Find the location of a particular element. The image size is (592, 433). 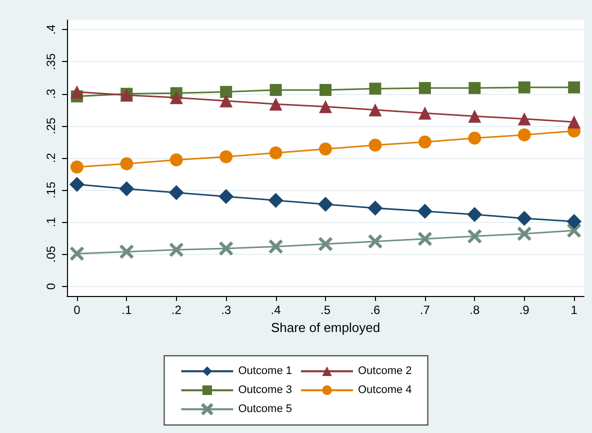

x-tick-label: .6 is located at coordinates (375, 310).